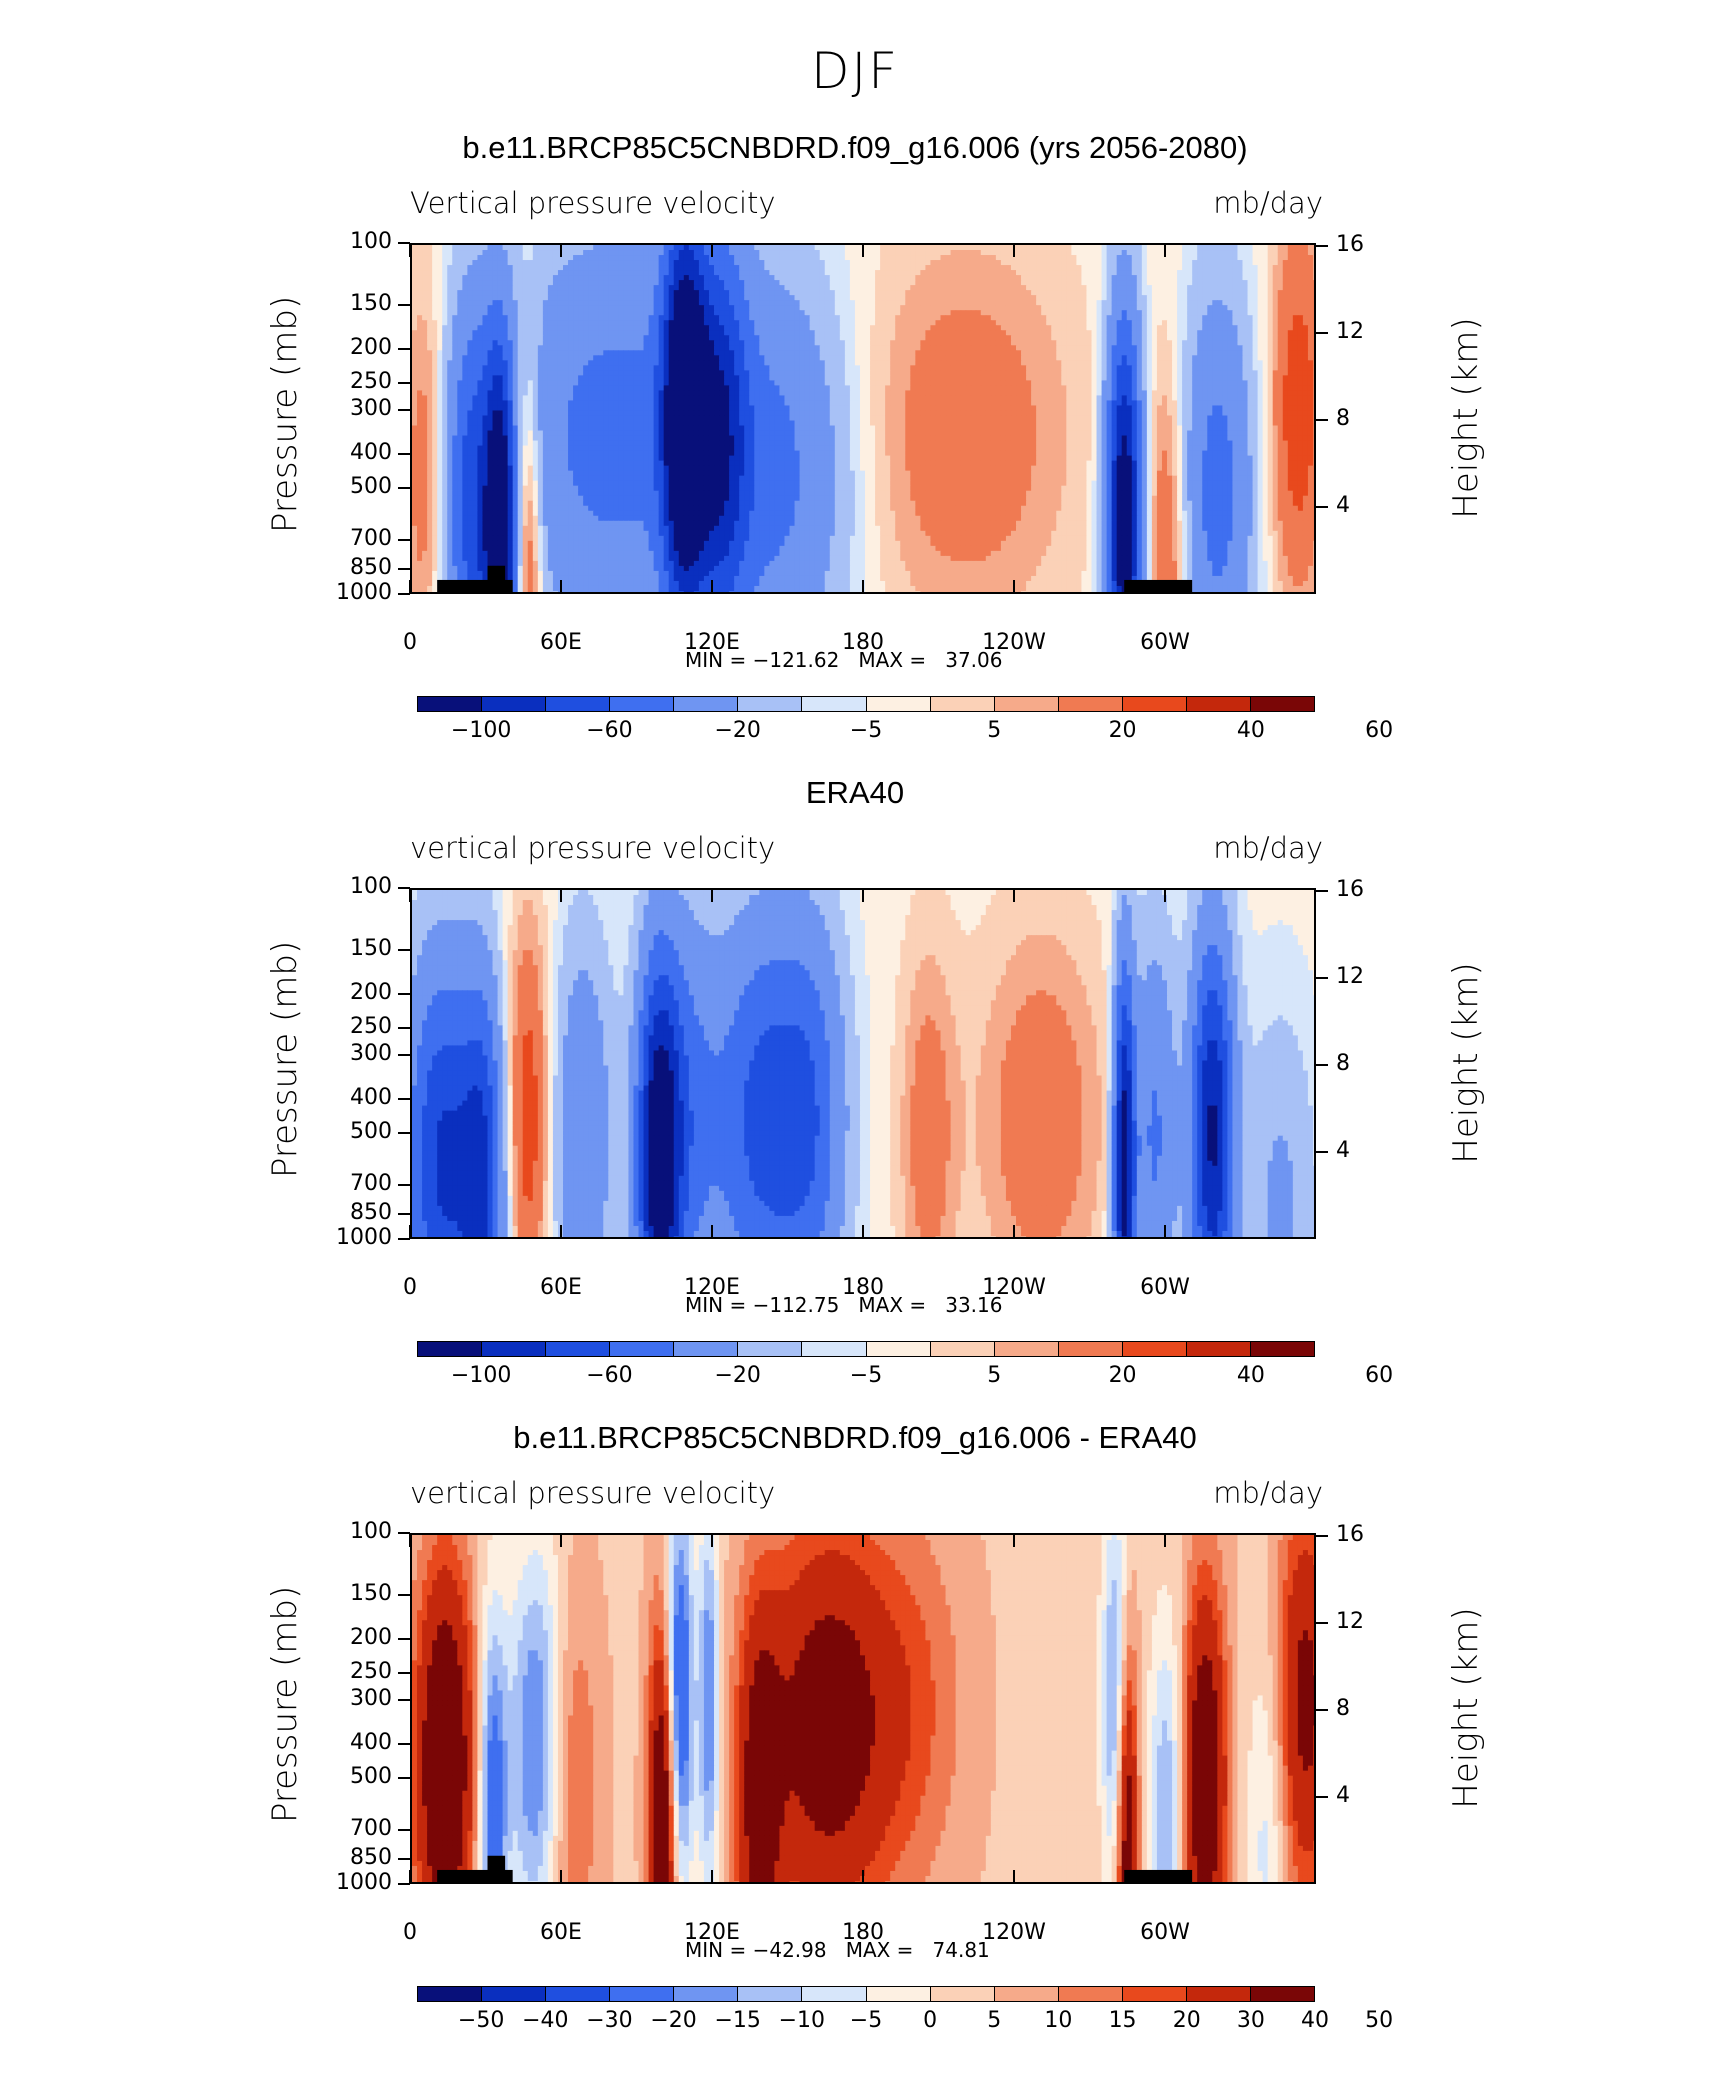 The width and height of the screenshot is (1710, 2074). Describe the element at coordinates (347, 381) in the screenshot. I see `pressure-tick-label: 250` at that location.